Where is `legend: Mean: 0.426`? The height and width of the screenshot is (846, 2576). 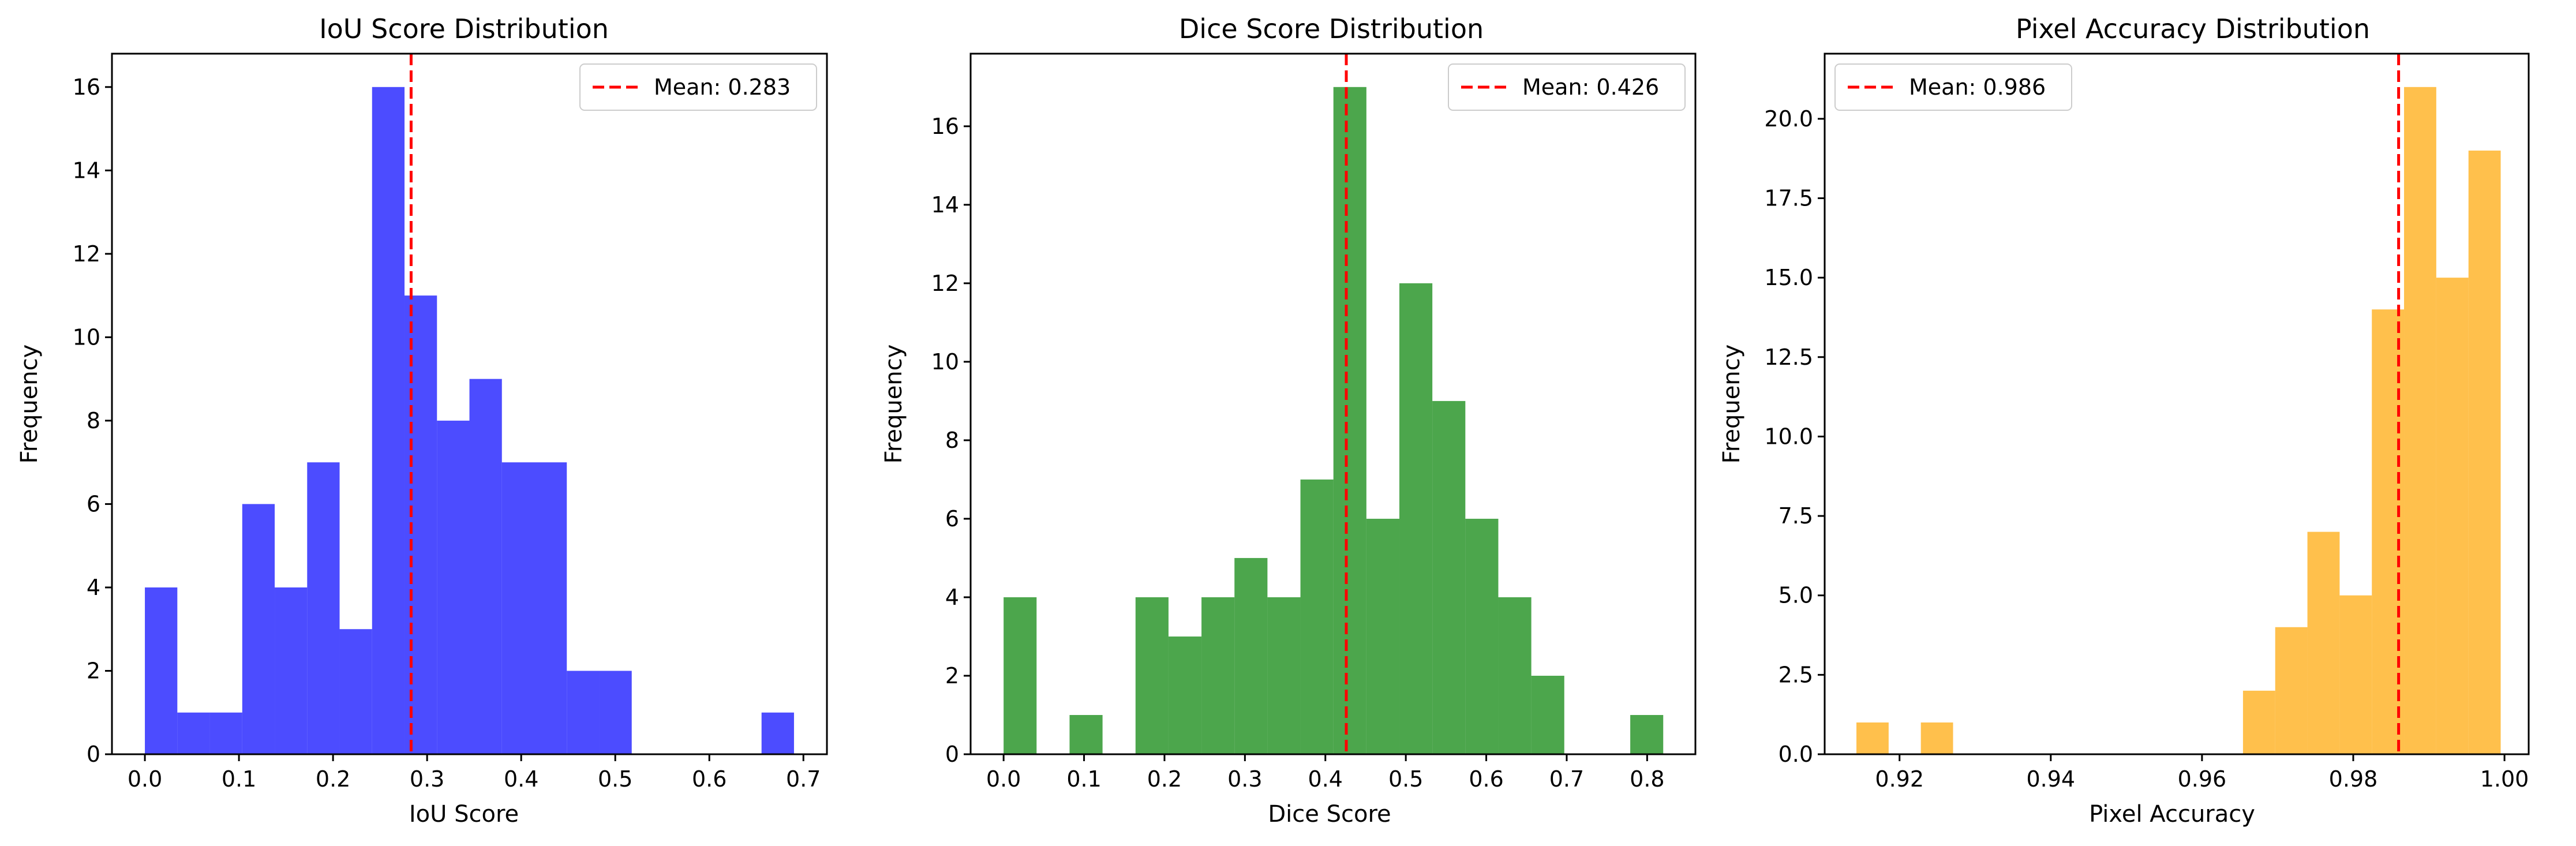 legend: Mean: 0.426 is located at coordinates (1567, 87).